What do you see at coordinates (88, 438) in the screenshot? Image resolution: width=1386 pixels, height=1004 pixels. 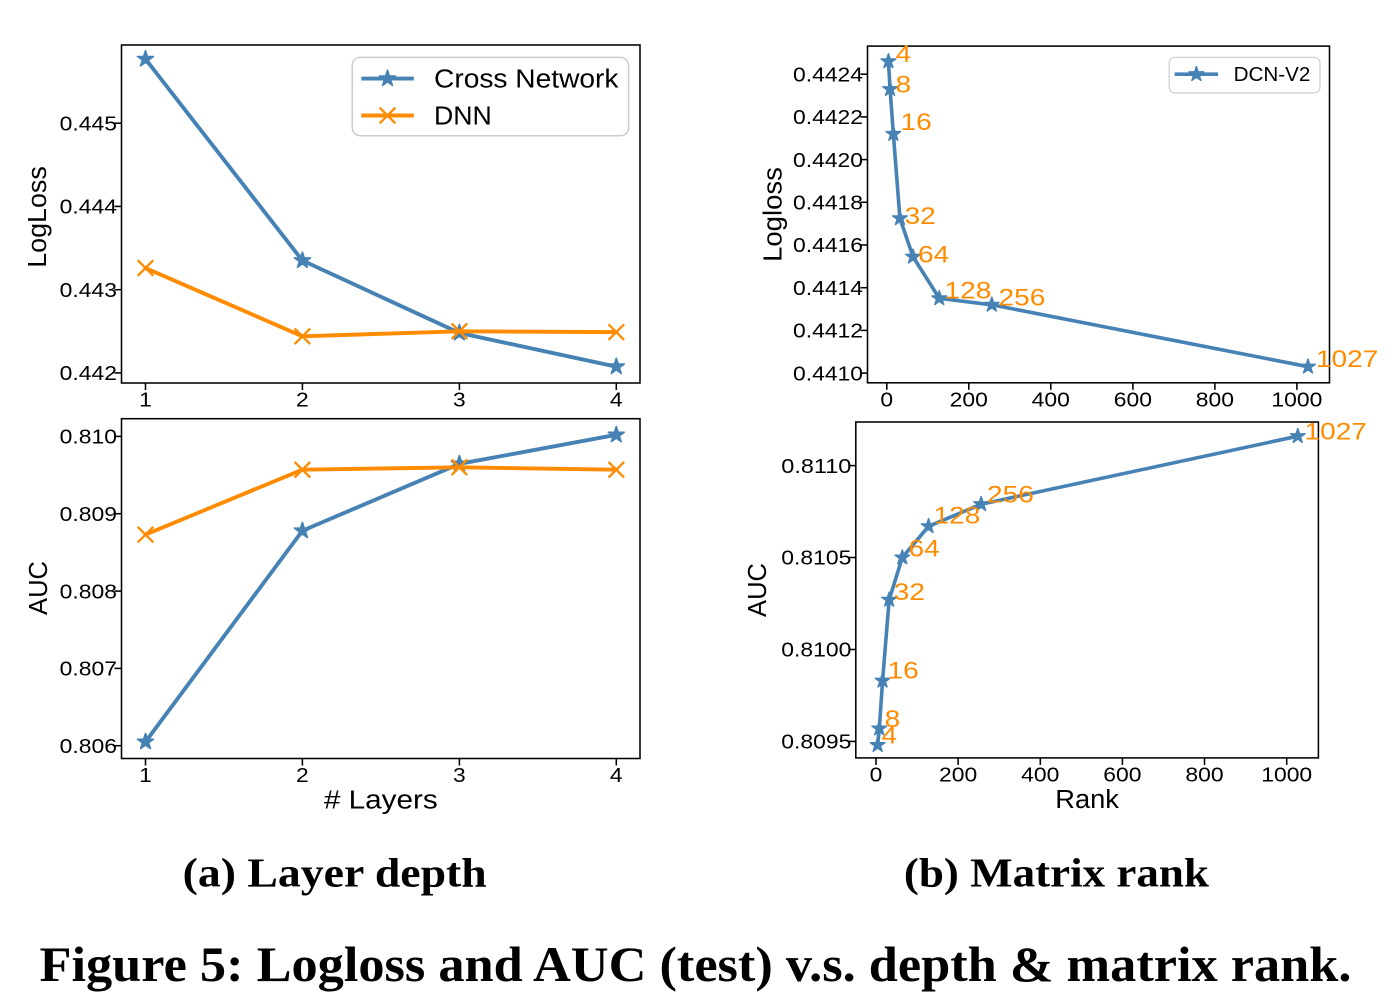 I see `svg-text: 0.810` at bounding box center [88, 438].